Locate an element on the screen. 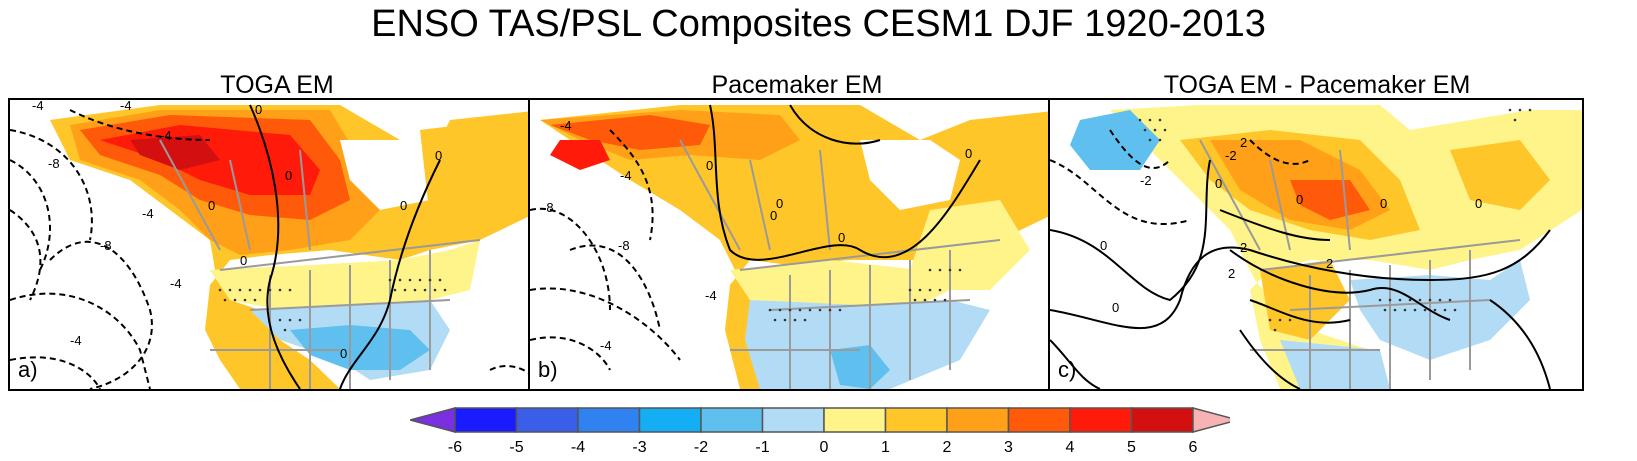 This screenshot has width=1637, height=461. colorbar-labels: -6 -5 -4 -3 -2 -1 0 1 2 3 4 5 6 is located at coordinates (823, 447).